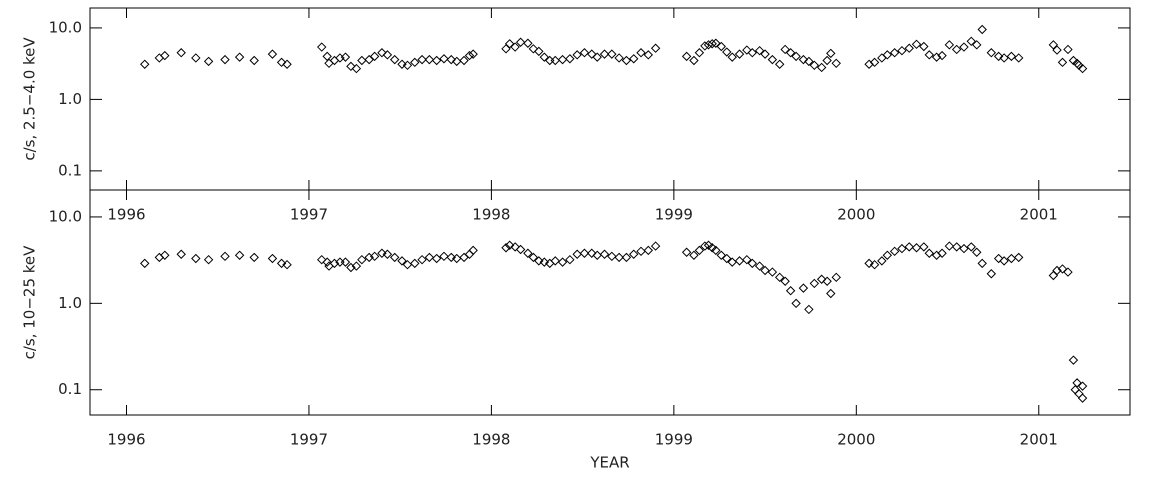  What do you see at coordinates (30, 99) in the screenshot?
I see `y-axis-label: c/s, 2.5−4.0 keV` at bounding box center [30, 99].